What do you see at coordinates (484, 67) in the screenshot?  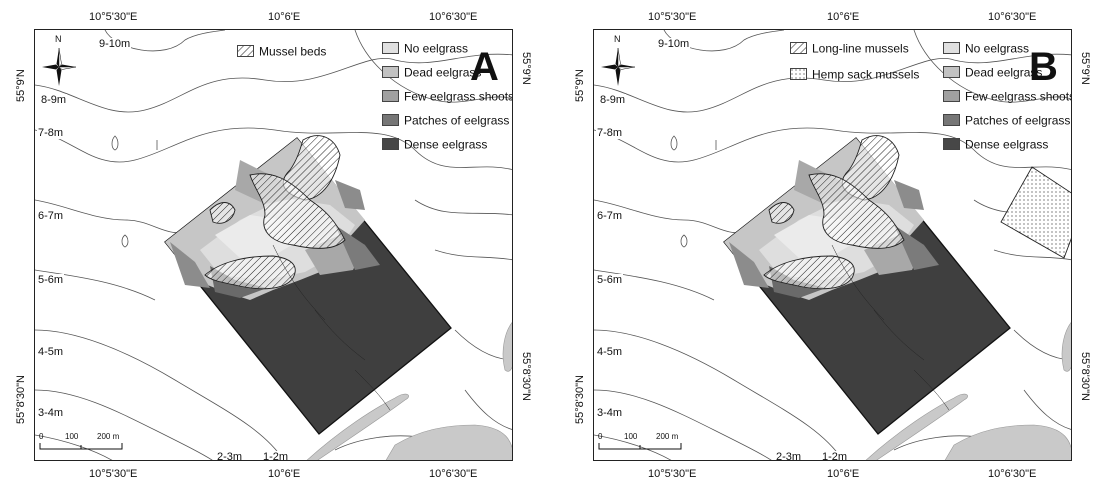 I see `panel-letter: A` at bounding box center [484, 67].